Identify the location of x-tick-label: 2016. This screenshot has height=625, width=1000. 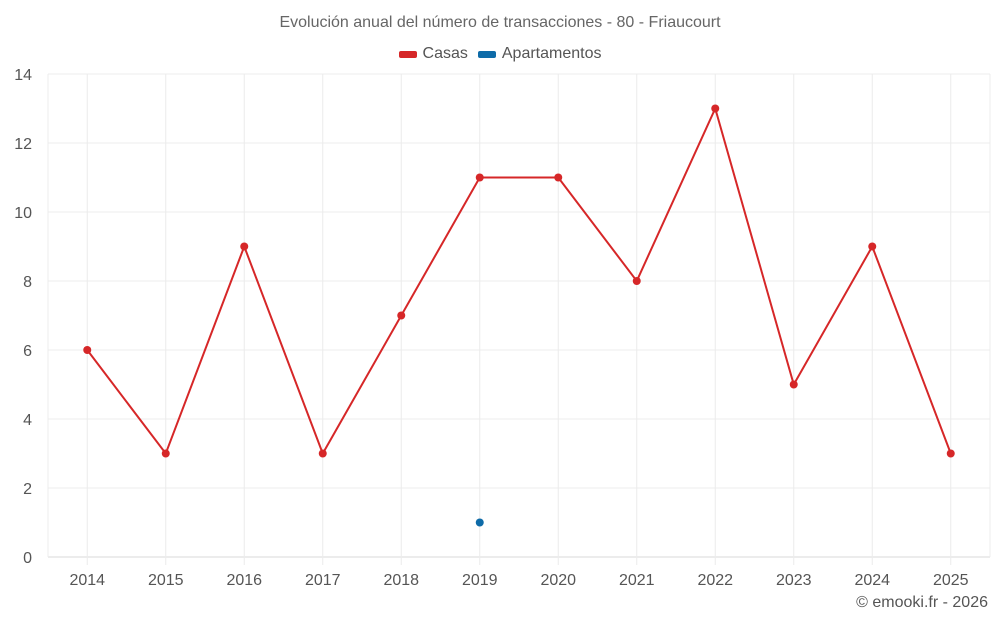
(244, 580).